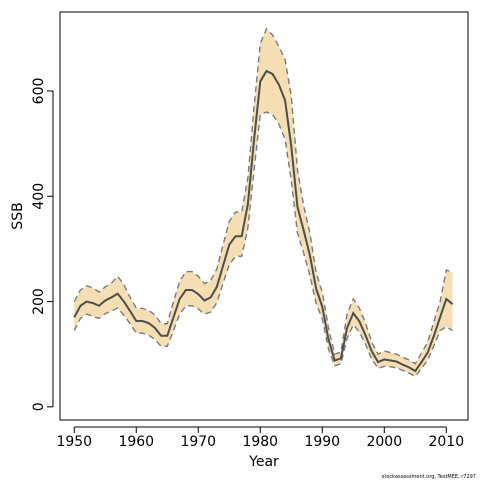  What do you see at coordinates (39, 91) in the screenshot?
I see `y-tick-label: 600` at bounding box center [39, 91].